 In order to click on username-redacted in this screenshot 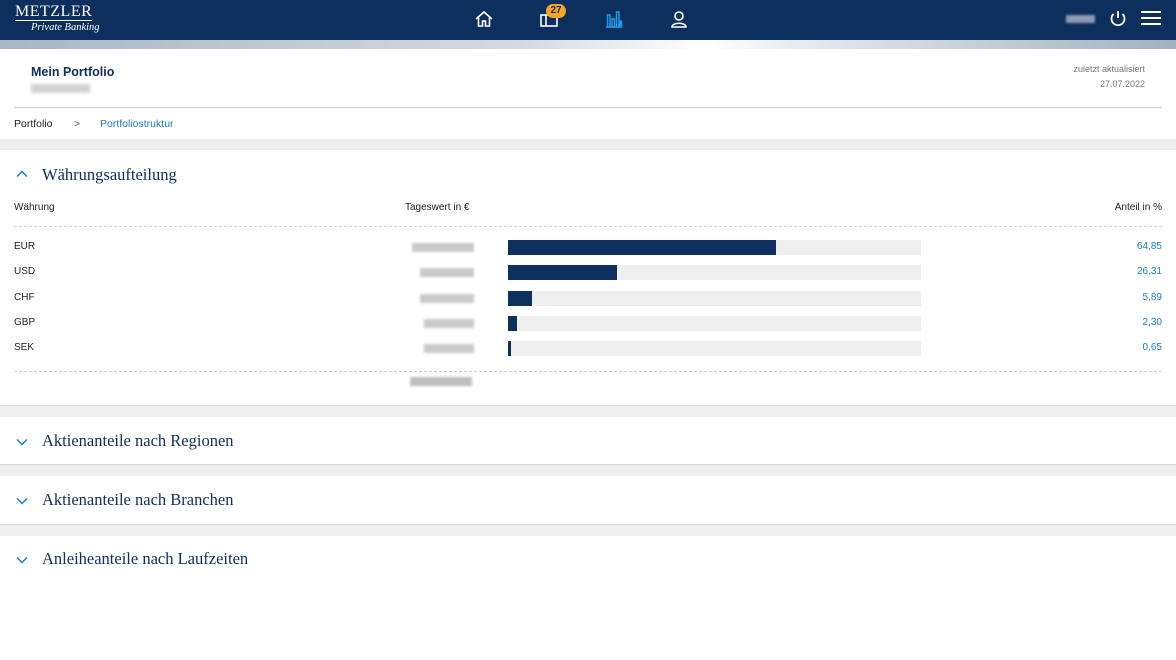, I will do `click(1080, 19)`.